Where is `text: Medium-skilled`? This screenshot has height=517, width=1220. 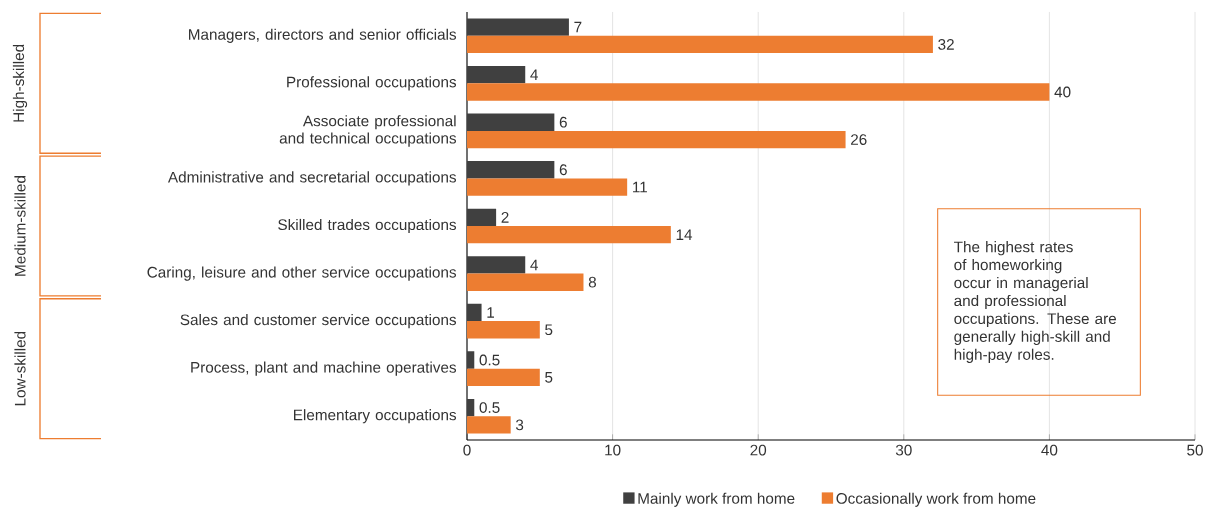 text: Medium-skilled is located at coordinates (20, 226).